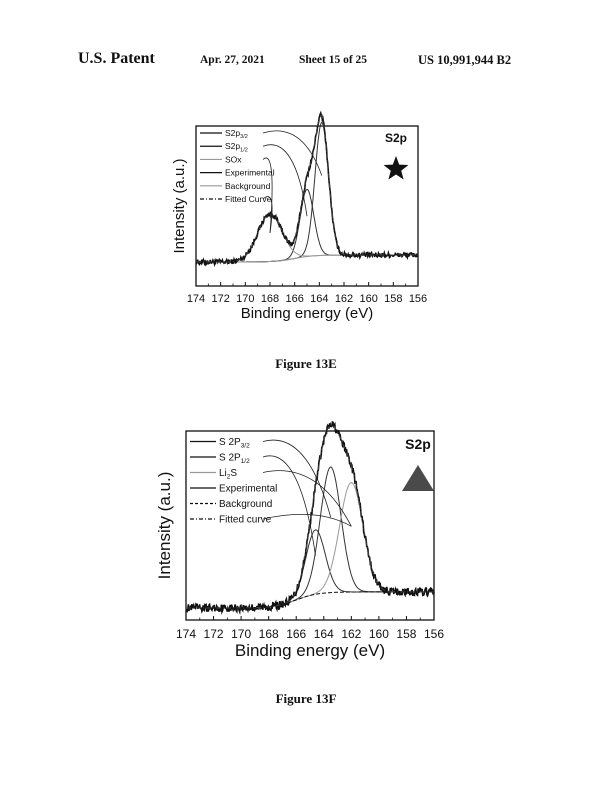  I want to click on legend-entry-label: Fitted Curve, so click(248, 199).